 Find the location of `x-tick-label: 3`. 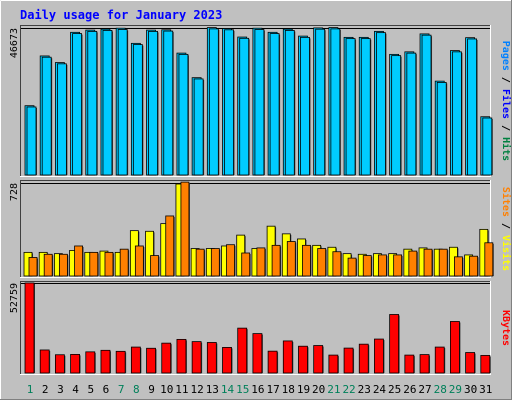

x-tick-label: 3 is located at coordinates (60, 389).